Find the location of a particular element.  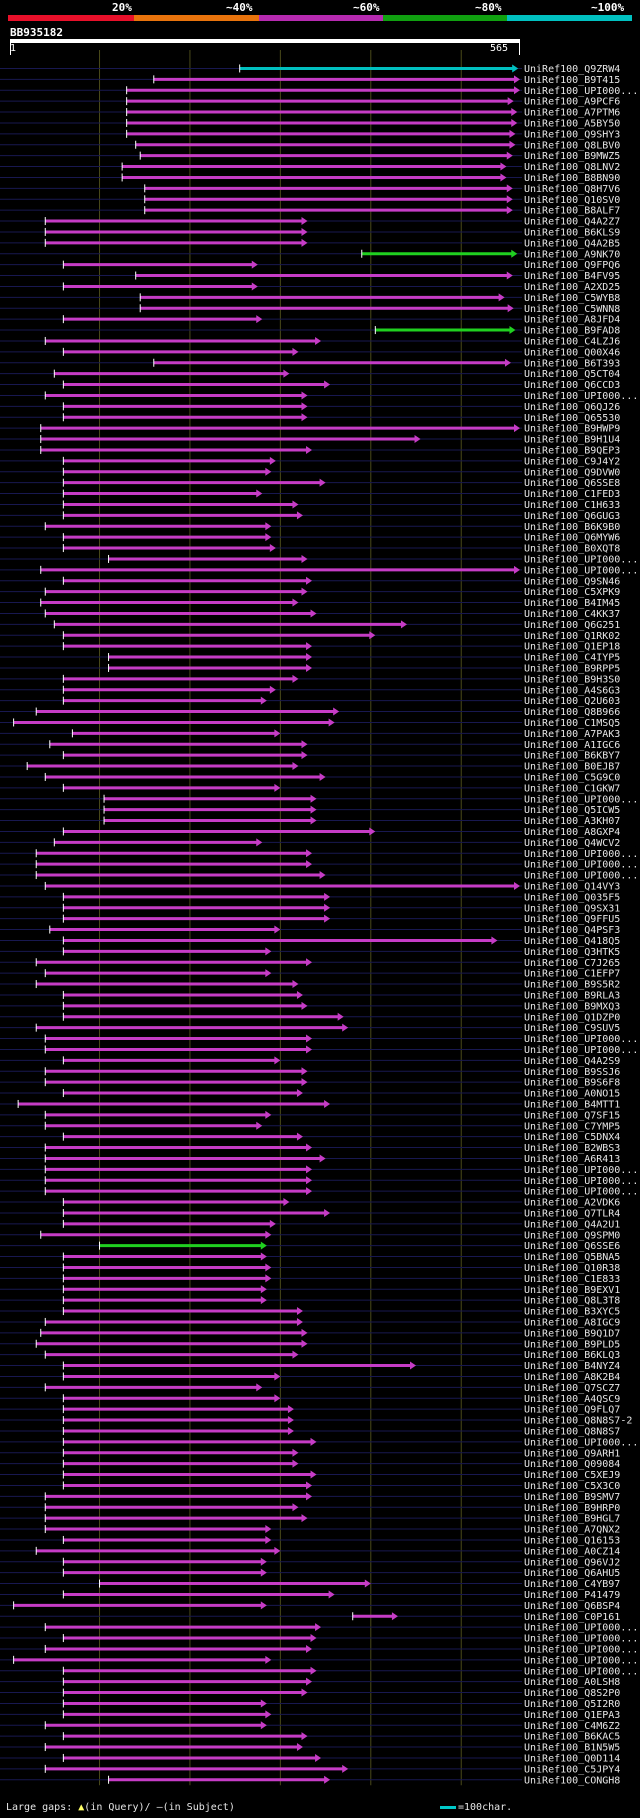

hit-label: UniRef100_B2WBS3 is located at coordinates (572, 1148).